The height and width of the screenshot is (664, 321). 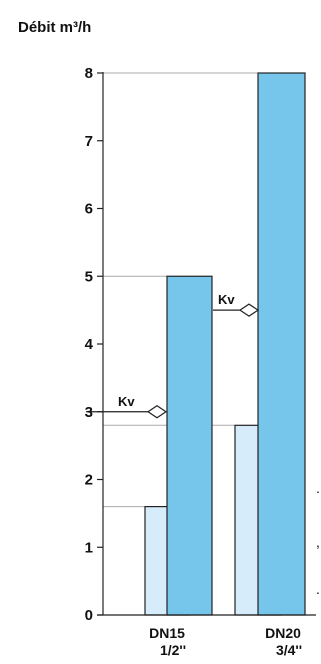 I want to click on category-label: DN15, so click(x=167, y=633).